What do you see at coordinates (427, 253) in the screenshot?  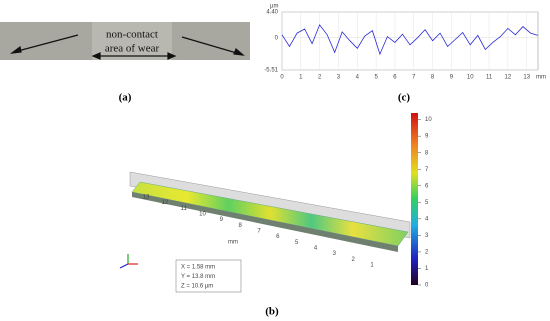 I see `colorbar-label: 2` at bounding box center [427, 253].